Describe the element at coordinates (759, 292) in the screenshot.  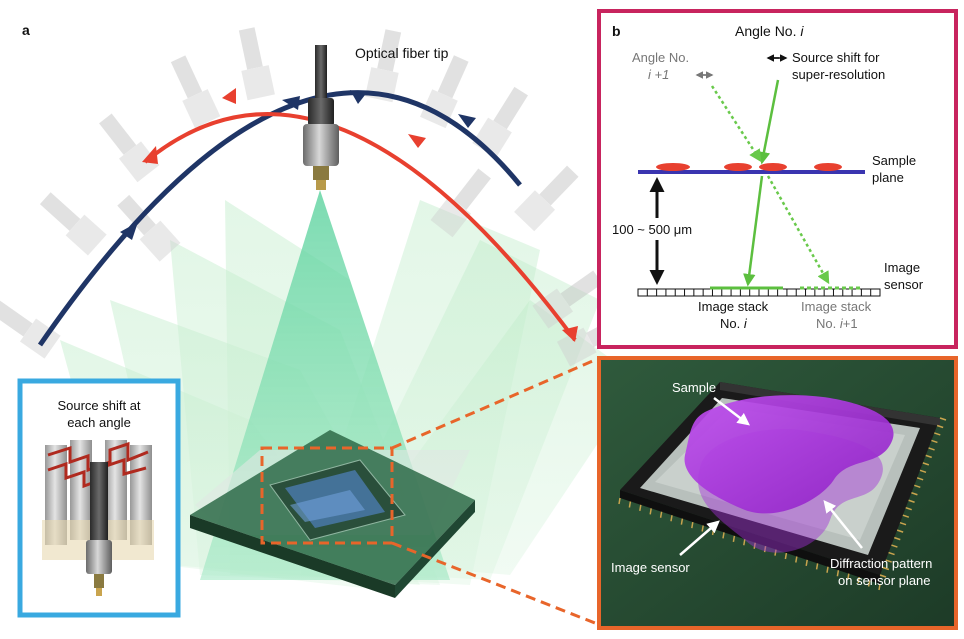
I see `image-sensor-strip` at that location.